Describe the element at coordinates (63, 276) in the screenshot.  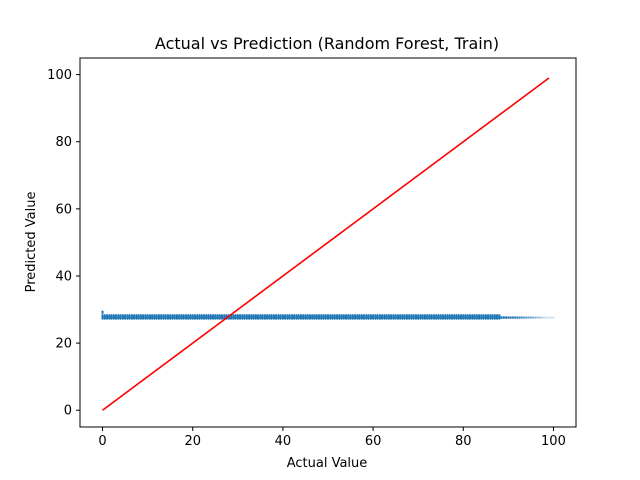
I see `y-tick-label: 40` at that location.